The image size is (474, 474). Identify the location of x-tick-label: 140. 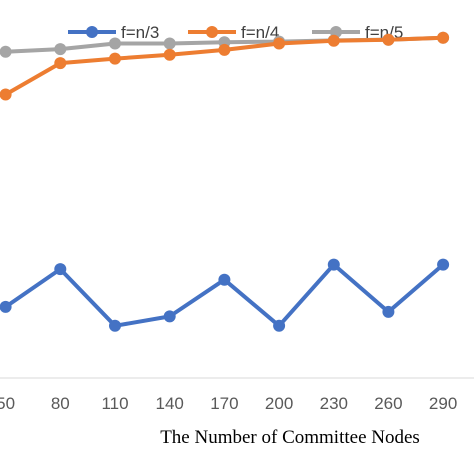
(170, 403).